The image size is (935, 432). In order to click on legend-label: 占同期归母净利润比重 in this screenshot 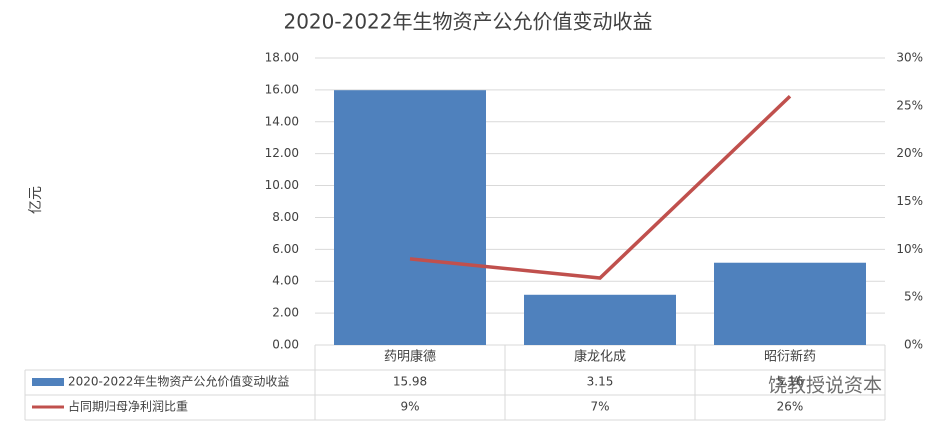, I will do `click(128, 406)`.